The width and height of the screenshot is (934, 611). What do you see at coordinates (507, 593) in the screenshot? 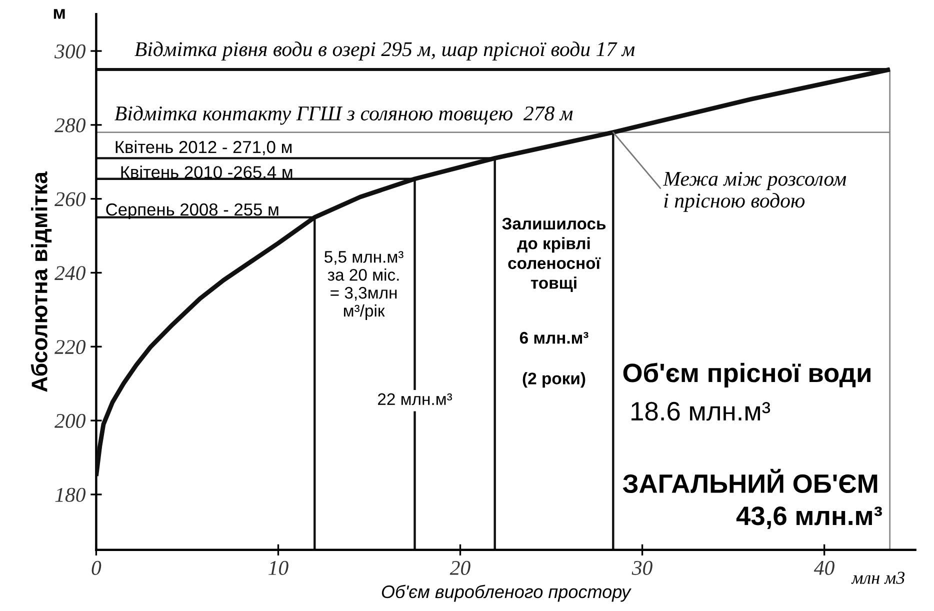
I see `x-axis-title: Об'єм виробленого простору` at bounding box center [507, 593].